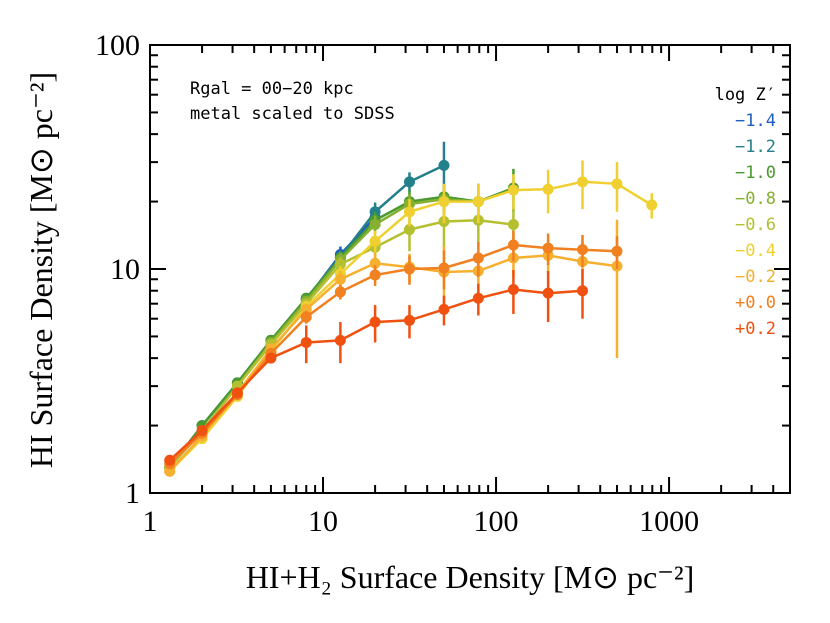 This screenshot has height=623, width=830. I want to click on legend-label: −0.4, so click(755, 251).